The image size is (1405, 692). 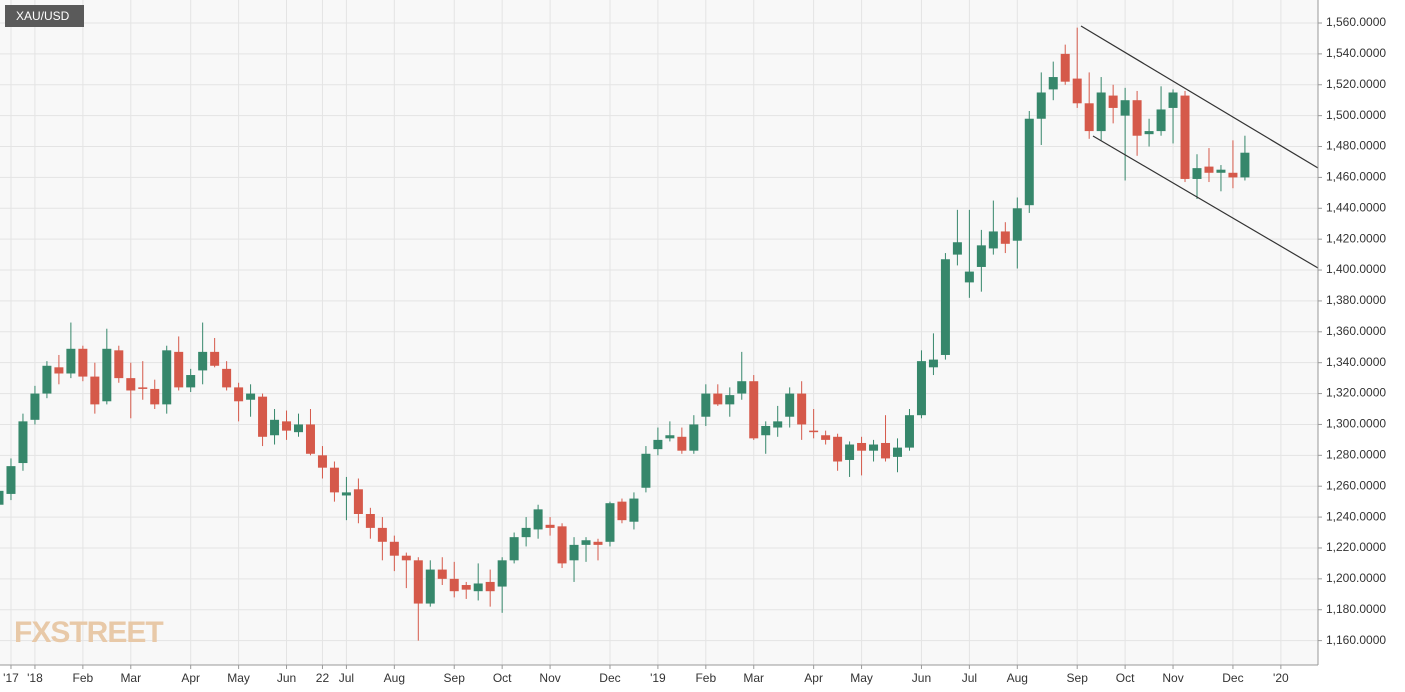 What do you see at coordinates (969, 678) in the screenshot?
I see `x-tick-label: Jul` at bounding box center [969, 678].